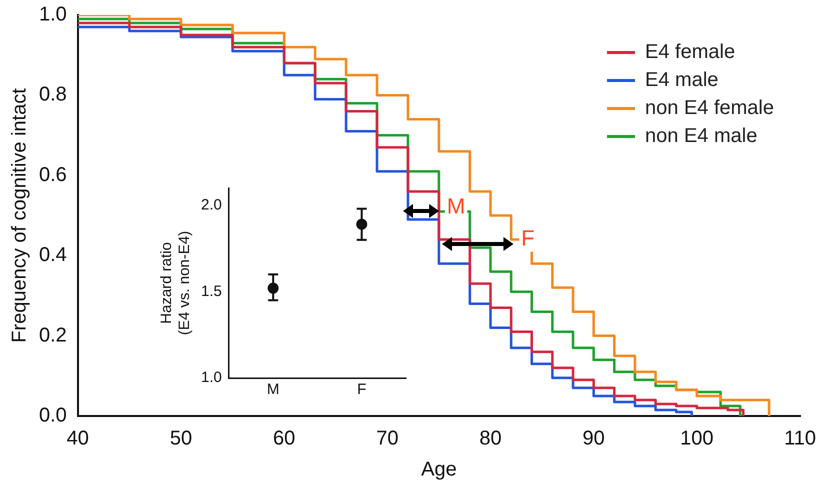  I want to click on legend-label: E4 male, so click(681, 80).